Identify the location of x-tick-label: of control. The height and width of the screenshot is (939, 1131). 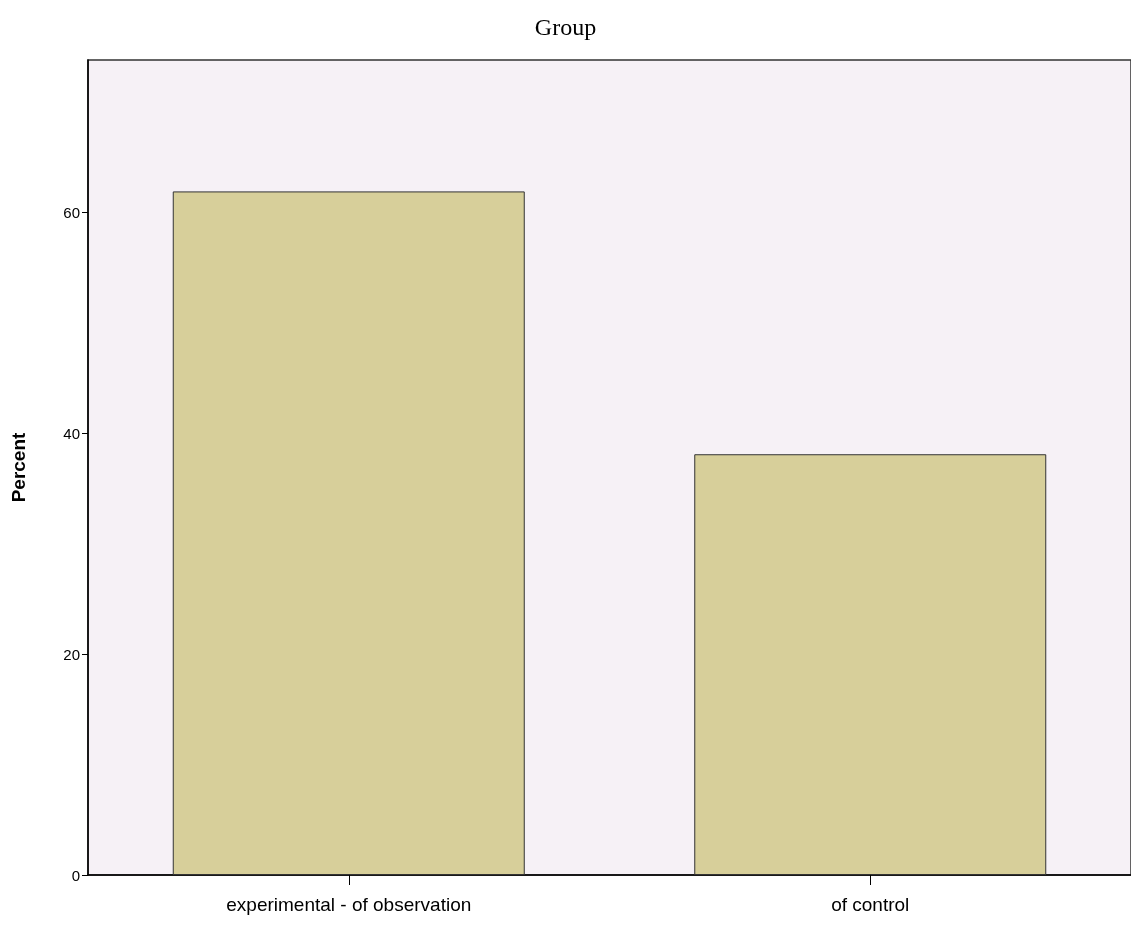
(870, 904).